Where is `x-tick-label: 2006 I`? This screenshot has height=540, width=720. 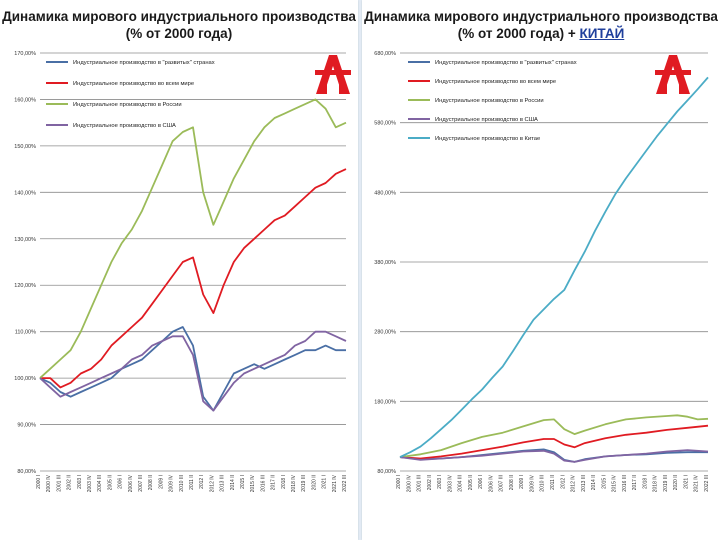
x-tick-label: 2006 I is located at coordinates (481, 482).